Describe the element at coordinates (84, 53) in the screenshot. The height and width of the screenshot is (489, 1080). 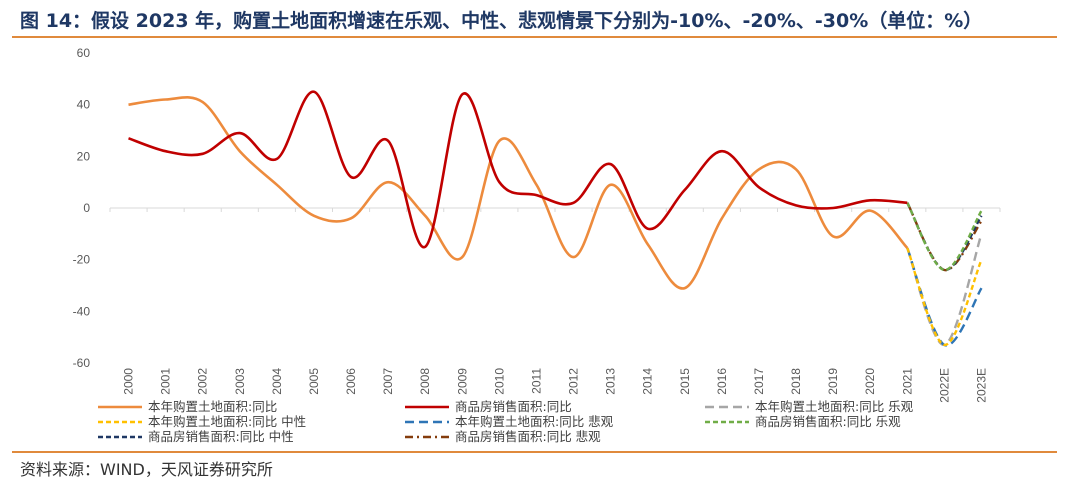
I see `y-tick-label: 60` at that location.